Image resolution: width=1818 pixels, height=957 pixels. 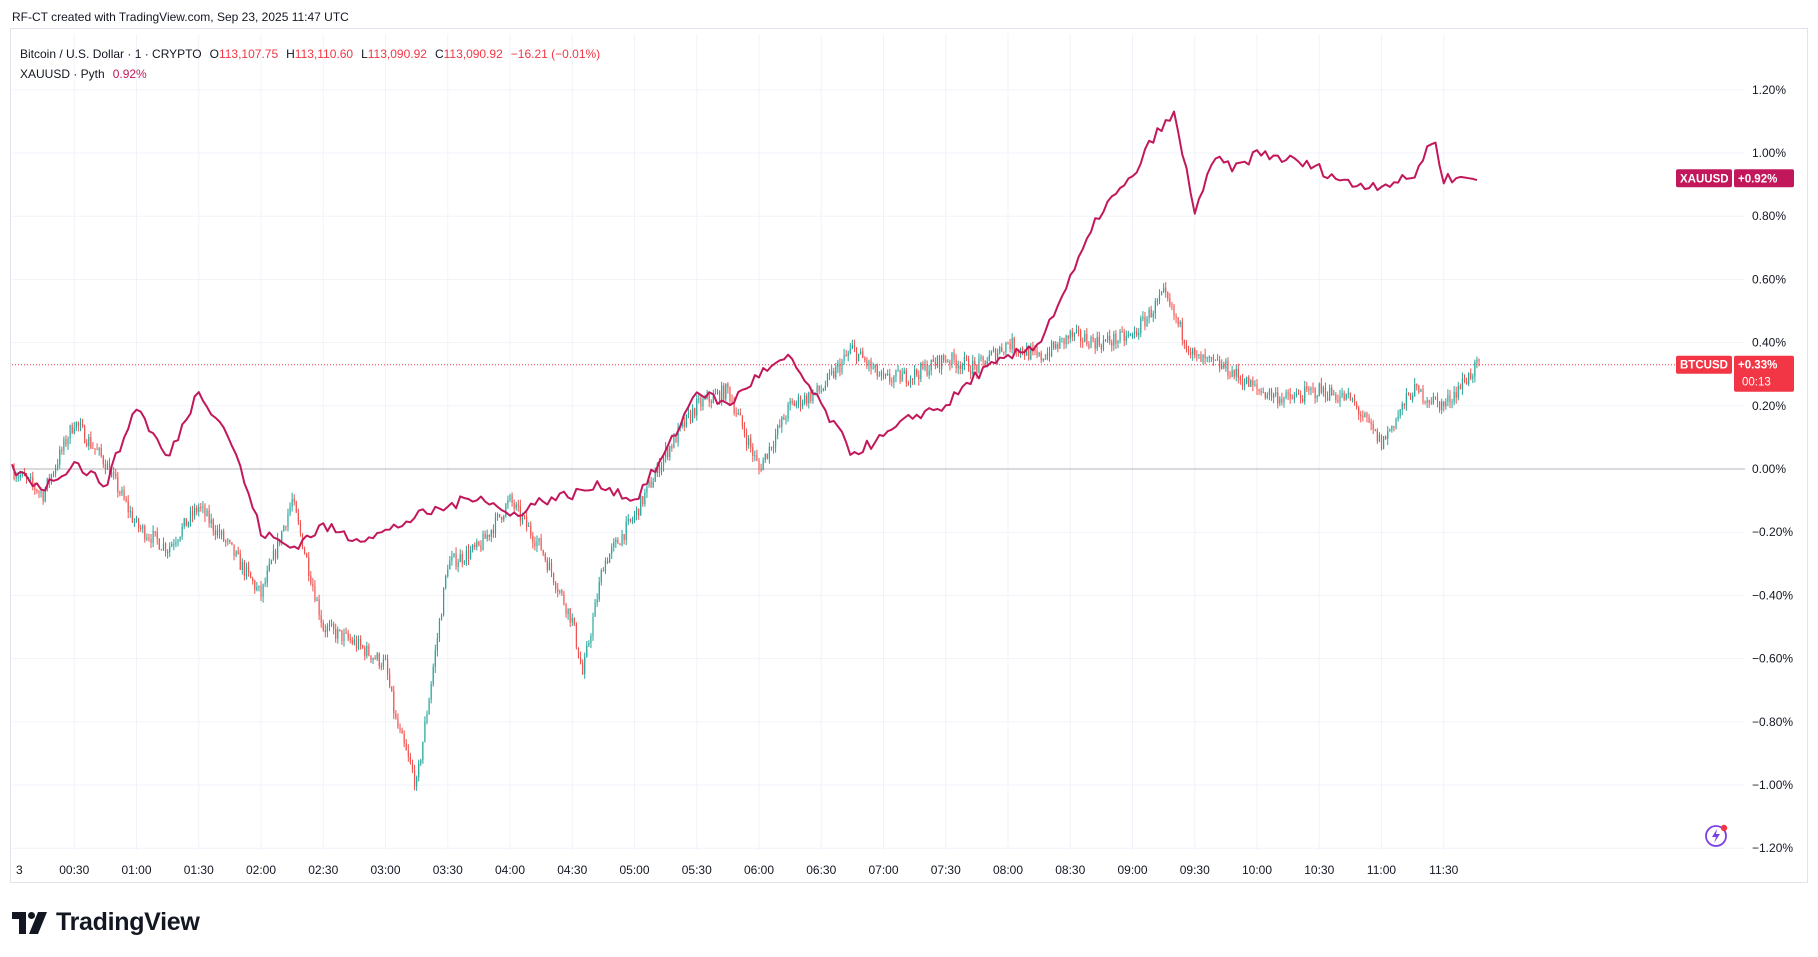 I want to click on tradingview-brand: TradingView, so click(x=106, y=922).